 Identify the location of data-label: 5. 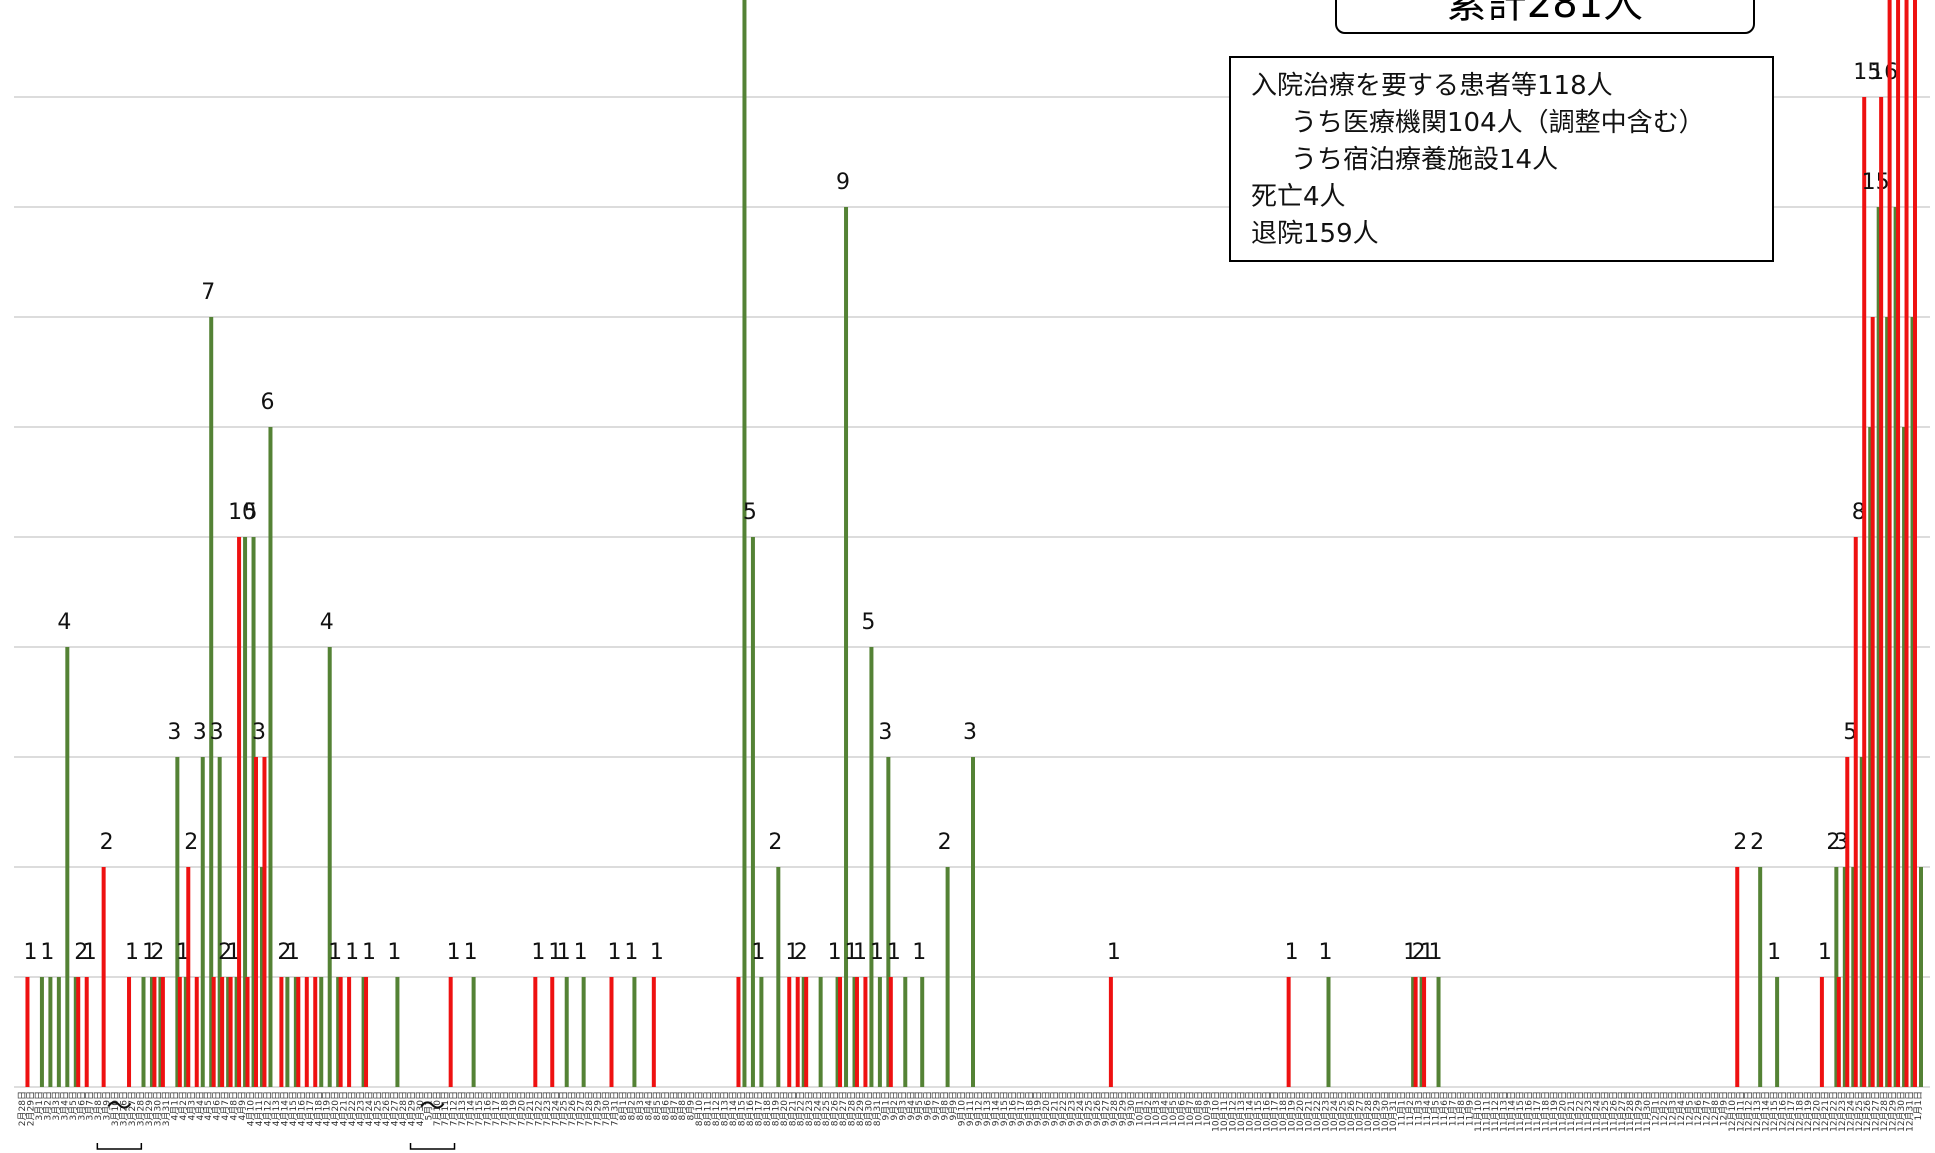
(251, 512).